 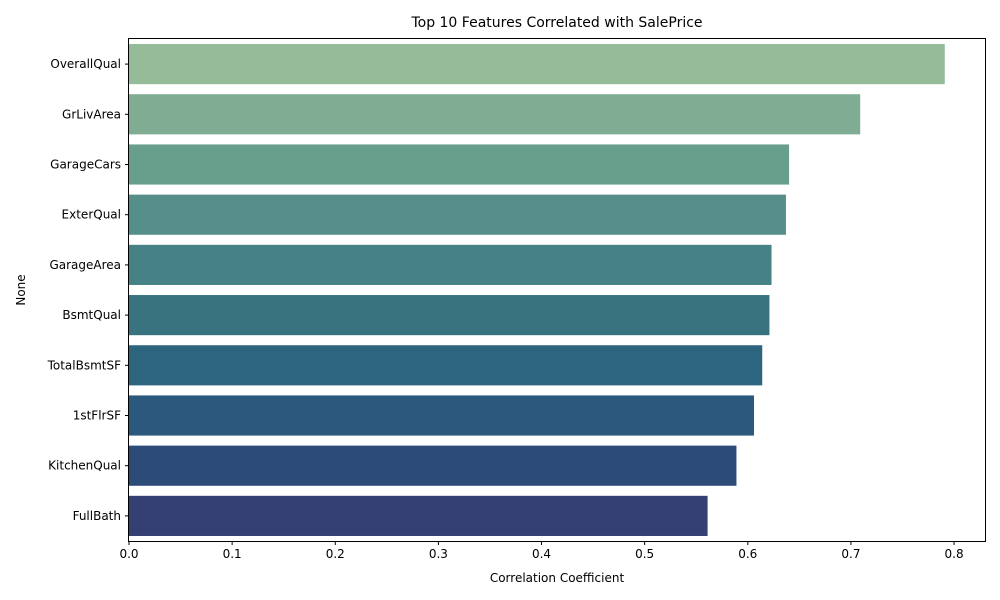 What do you see at coordinates (459, 164) in the screenshot?
I see `bar-GarageCars` at bounding box center [459, 164].